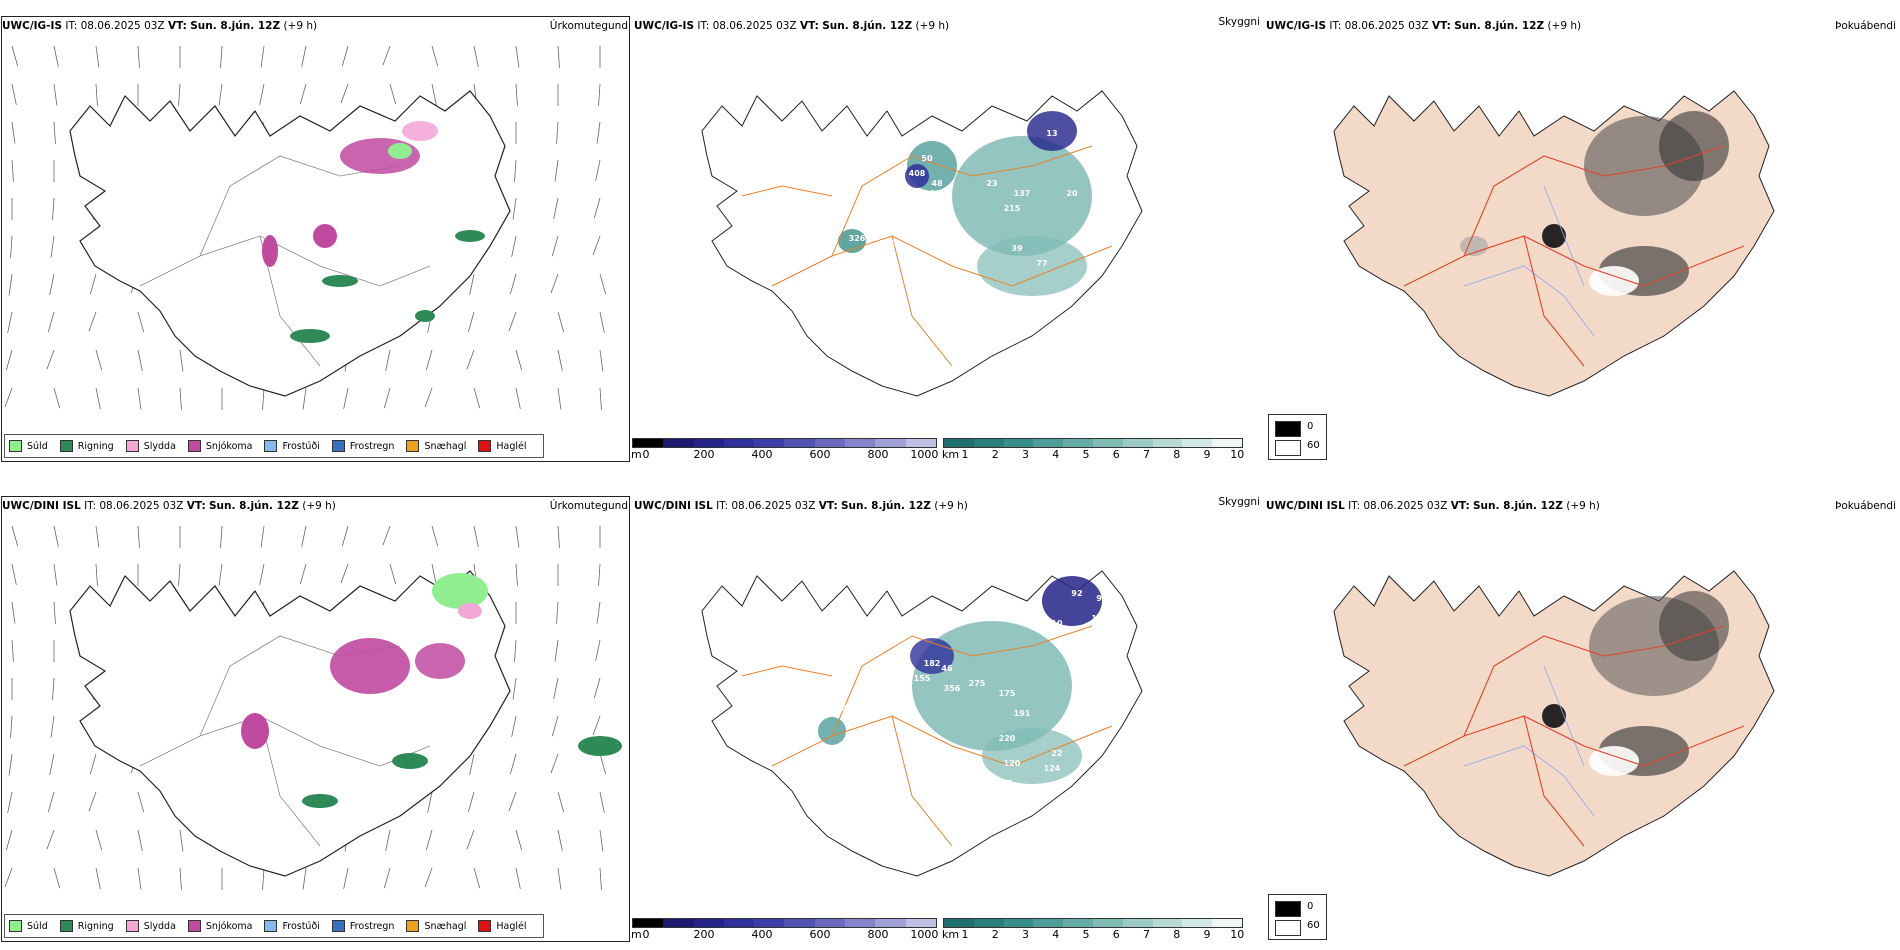 The image size is (1900, 950). I want to click on vis-shading, so click(960, 680).